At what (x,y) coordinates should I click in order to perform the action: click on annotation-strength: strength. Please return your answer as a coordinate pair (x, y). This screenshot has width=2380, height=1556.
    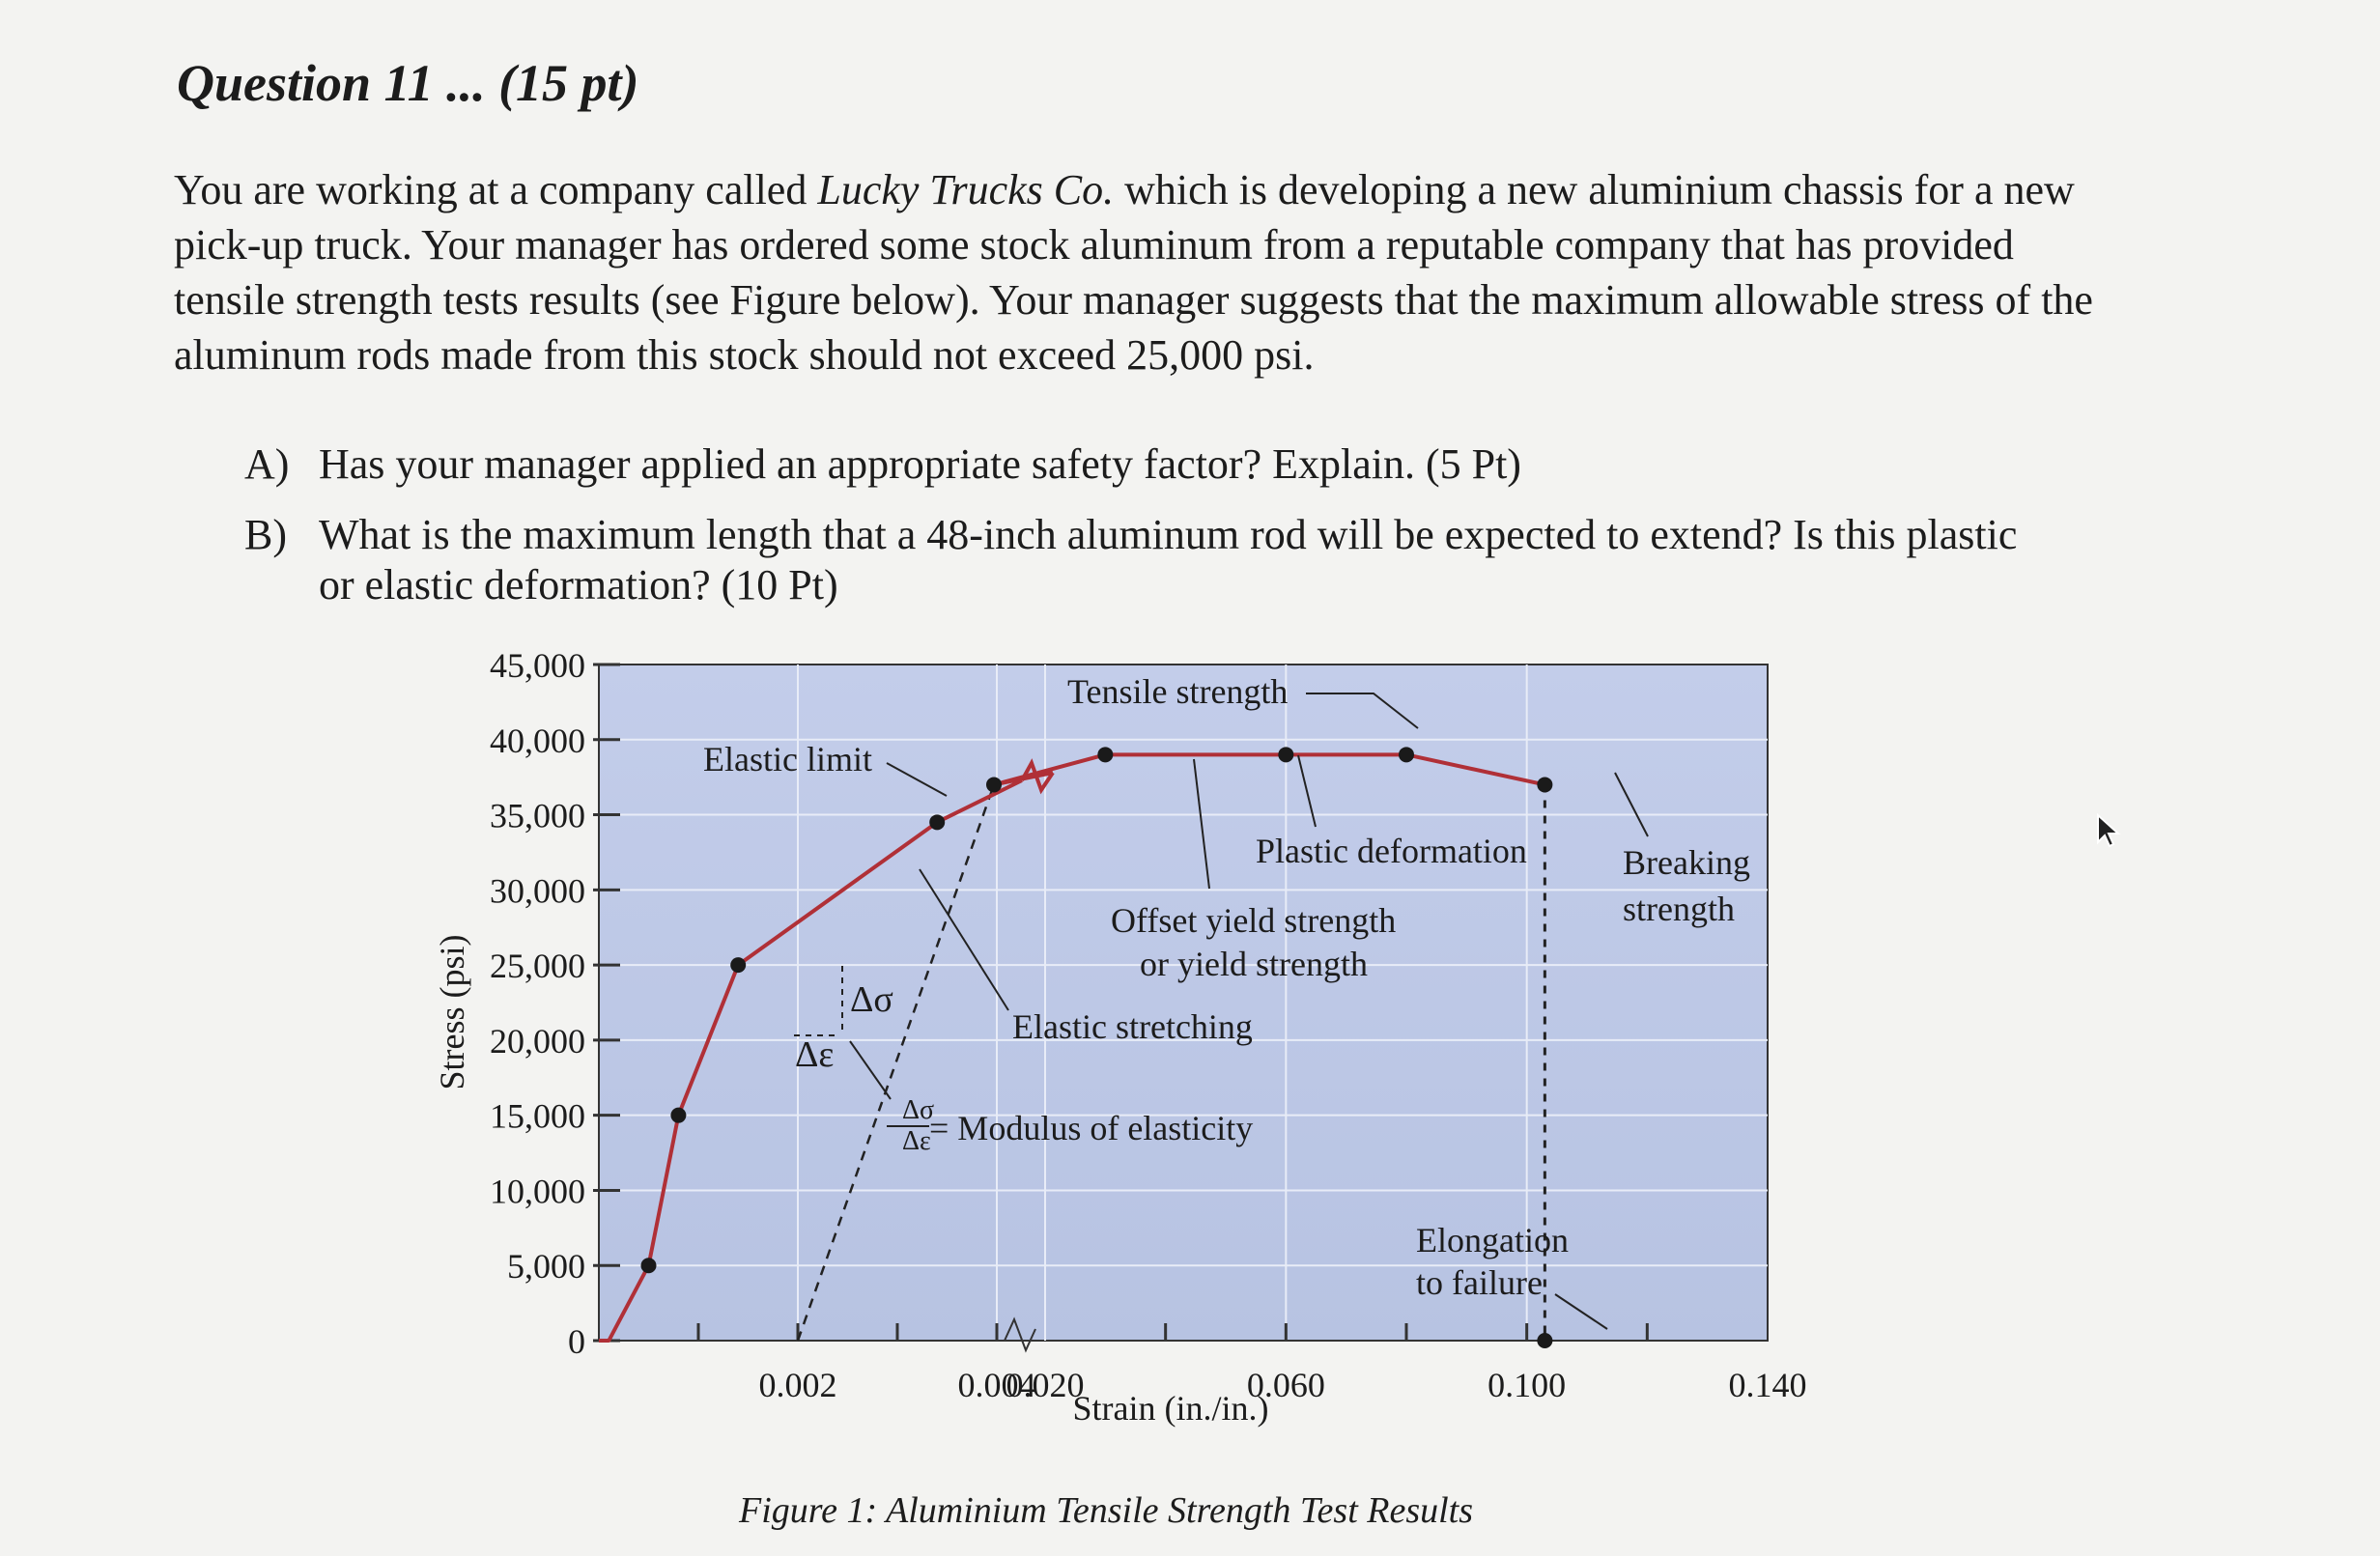
    Looking at the image, I should click on (1679, 909).